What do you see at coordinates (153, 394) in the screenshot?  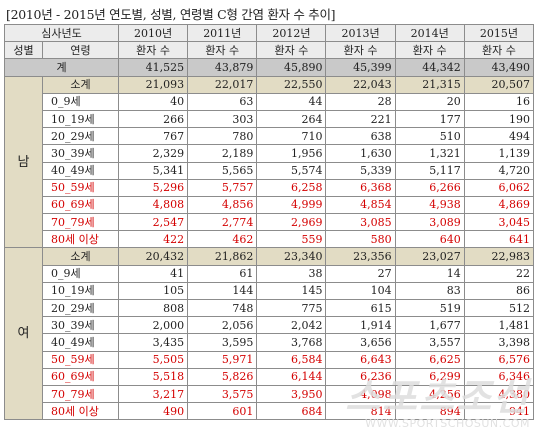 I see `value-cell: 3,217` at bounding box center [153, 394].